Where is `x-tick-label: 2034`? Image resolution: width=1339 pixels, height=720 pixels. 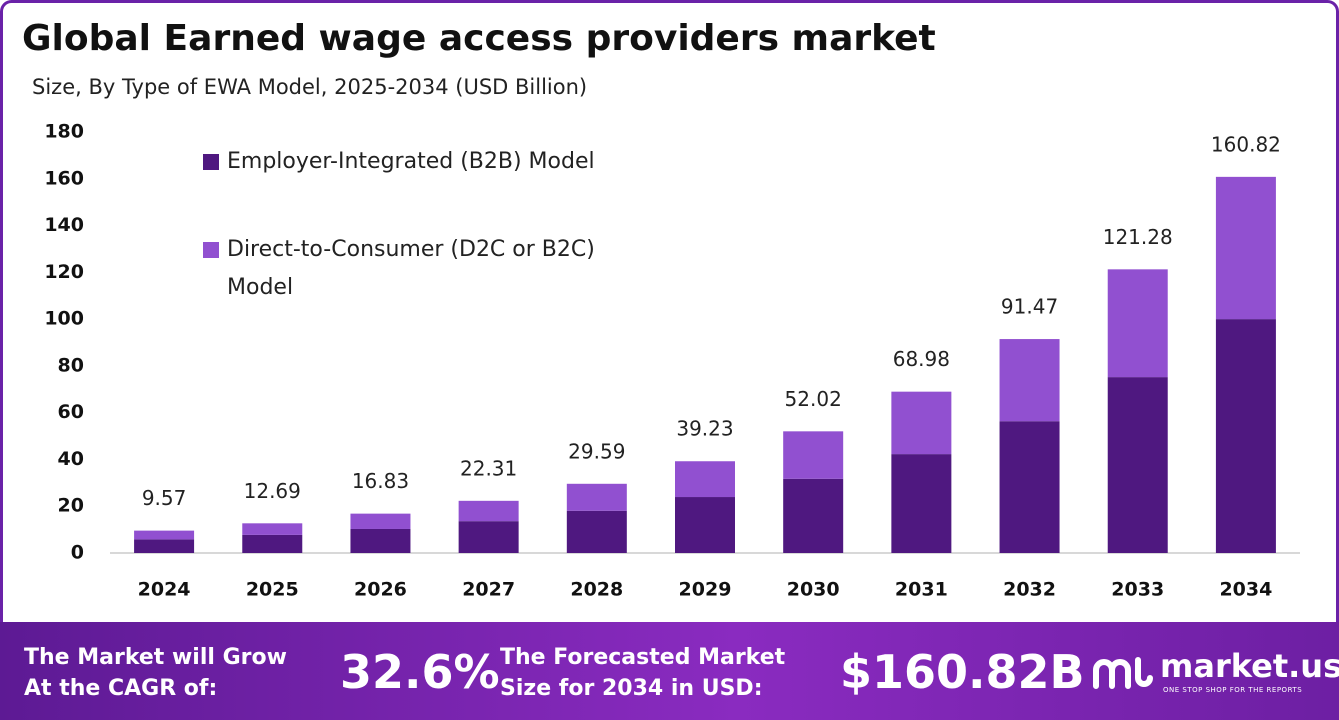 x-tick-label: 2034 is located at coordinates (1245, 590).